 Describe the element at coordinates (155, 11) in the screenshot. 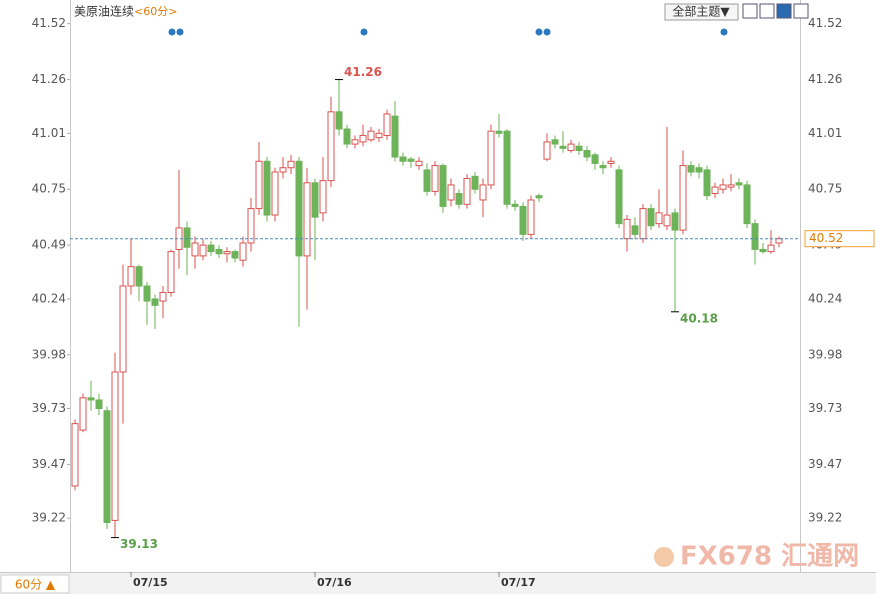

I see `period-label: <60分>` at that location.